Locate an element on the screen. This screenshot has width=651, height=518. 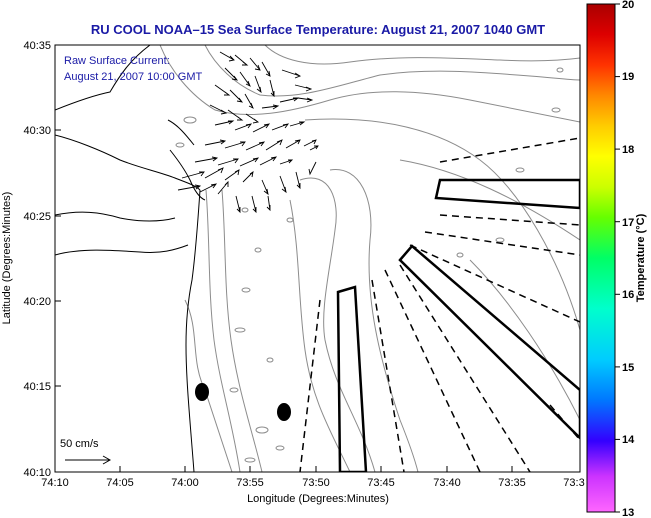
x-tick-label: 74:00 is located at coordinates (185, 483).